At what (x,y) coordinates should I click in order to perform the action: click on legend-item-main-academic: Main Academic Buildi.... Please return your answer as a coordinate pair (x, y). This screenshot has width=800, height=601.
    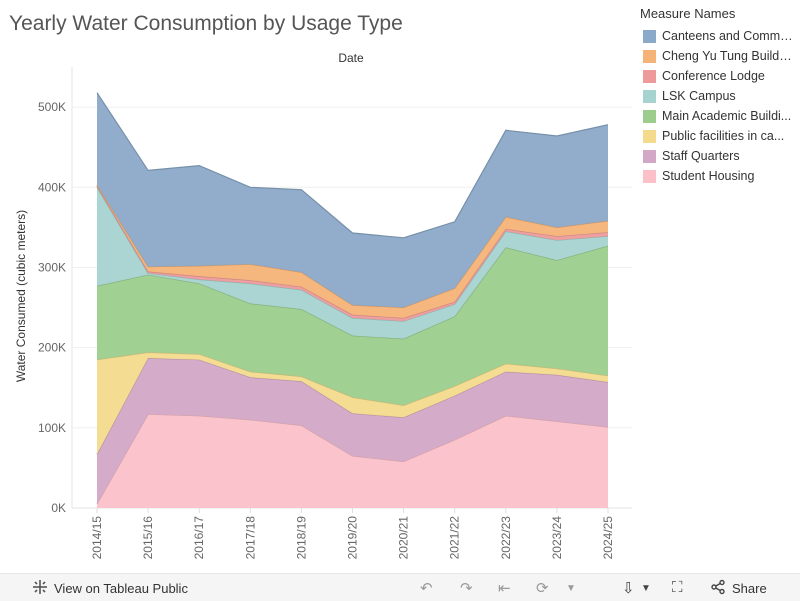
    Looking at the image, I should click on (718, 116).